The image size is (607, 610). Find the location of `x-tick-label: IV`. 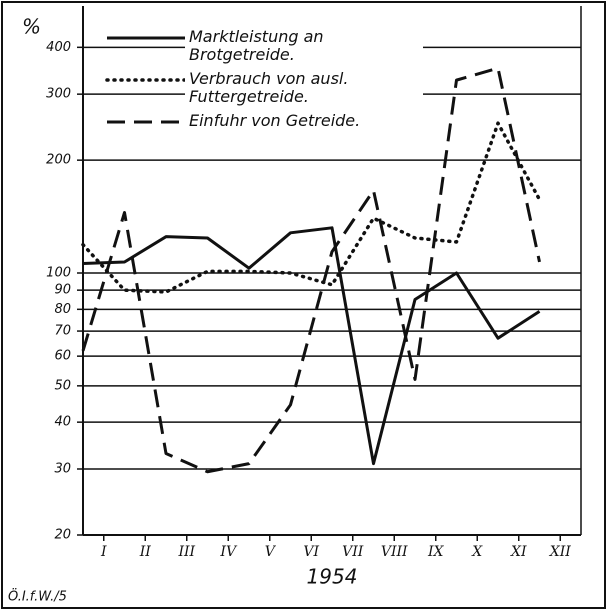

x-tick-label: IV is located at coordinates (228, 552).